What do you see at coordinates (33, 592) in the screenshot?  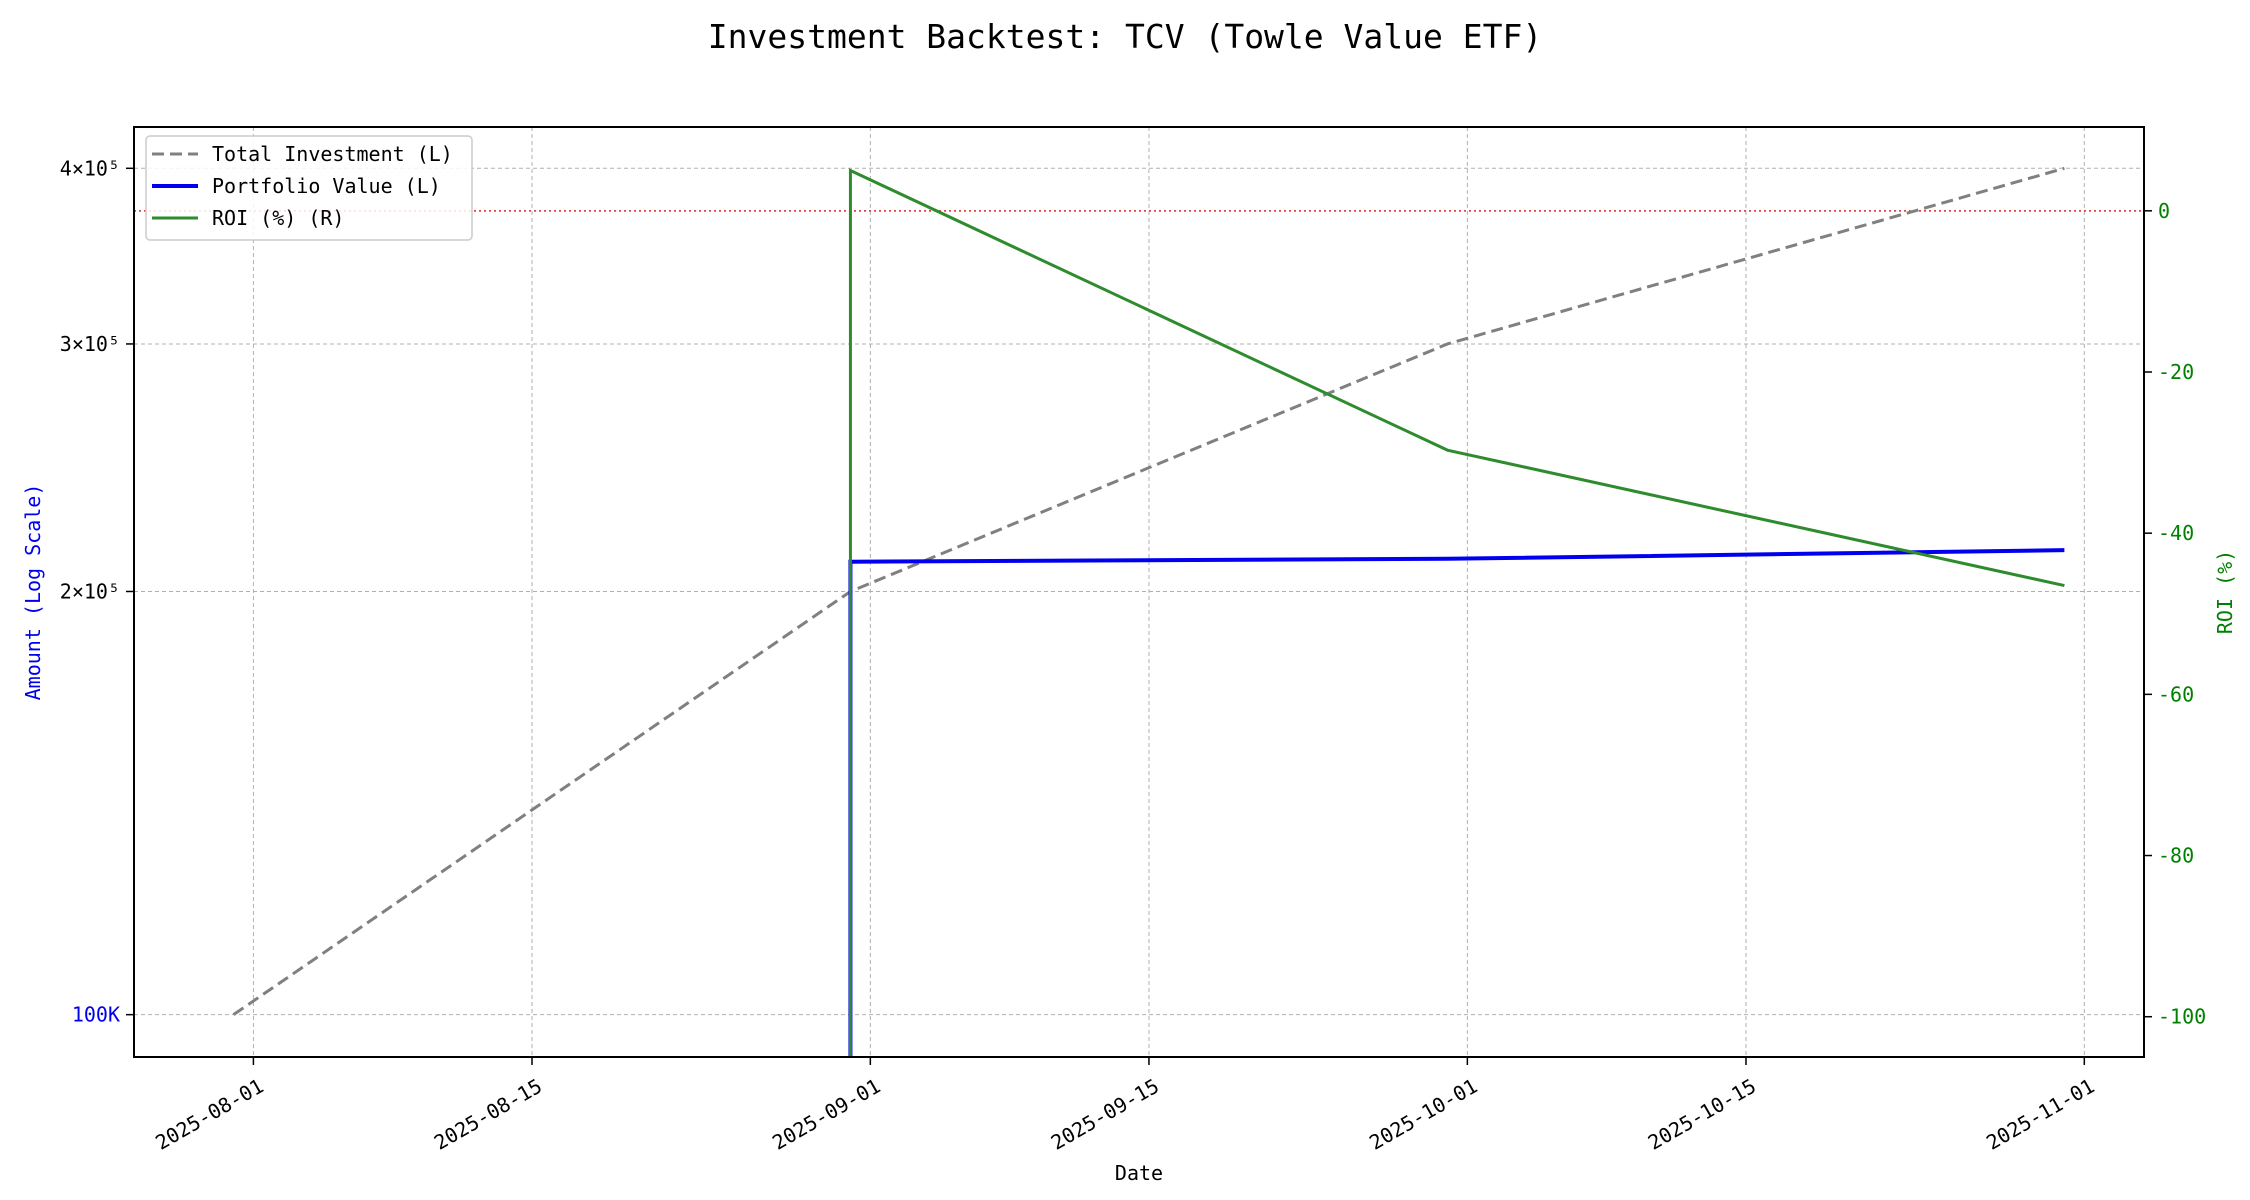 I see `y-axis-left-label: Amount (Log Scale)` at bounding box center [33, 592].